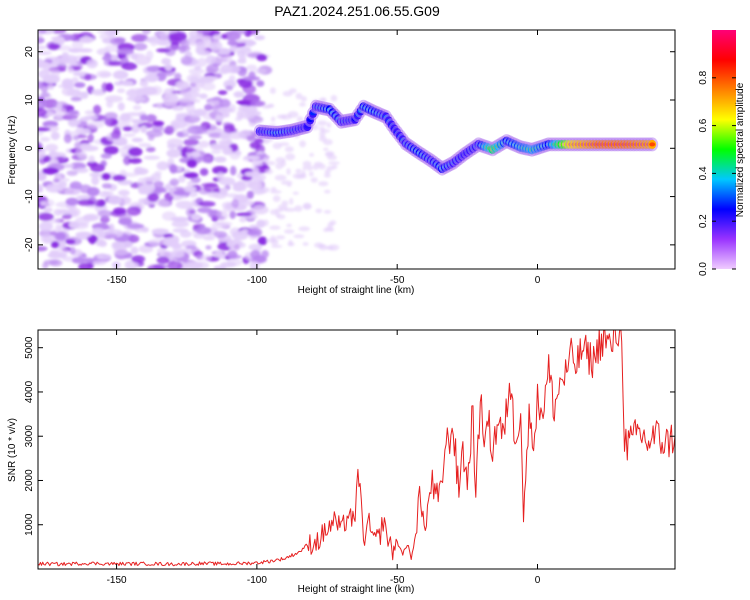 Image resolution: width=750 pixels, height=600 pixels. Describe the element at coordinates (29, 524) in the screenshot. I see `y-tick-label: 1000` at that location.